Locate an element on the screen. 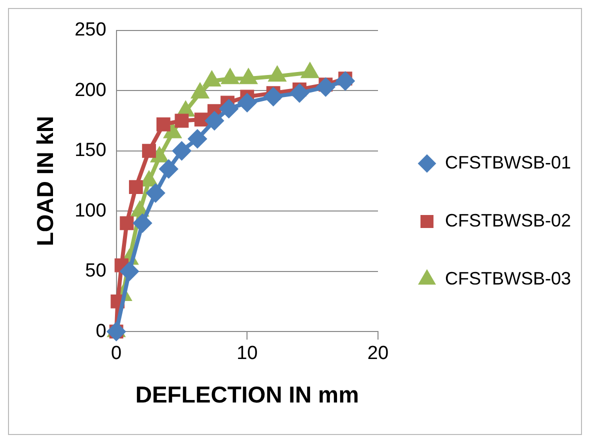  x-tick-label: 0 is located at coordinates (116, 353).